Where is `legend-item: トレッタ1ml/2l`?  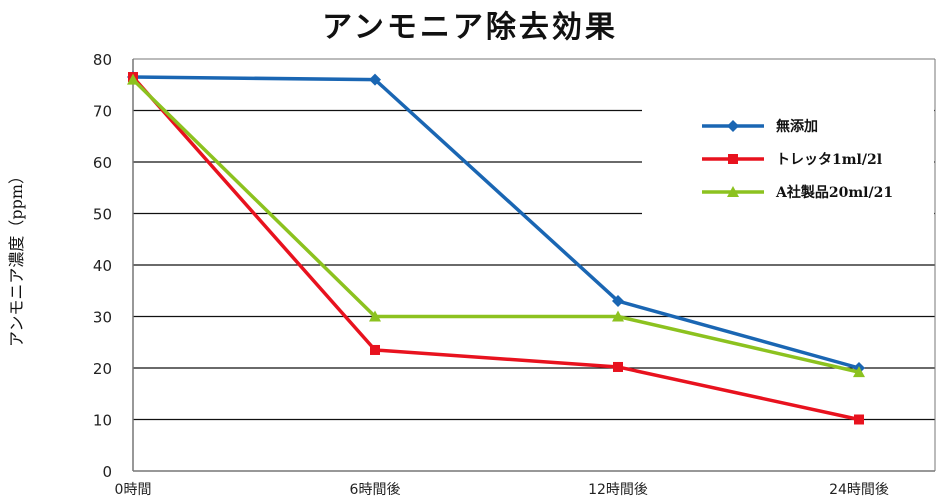 legend-item: トレッタ1ml/2l is located at coordinates (792, 160).